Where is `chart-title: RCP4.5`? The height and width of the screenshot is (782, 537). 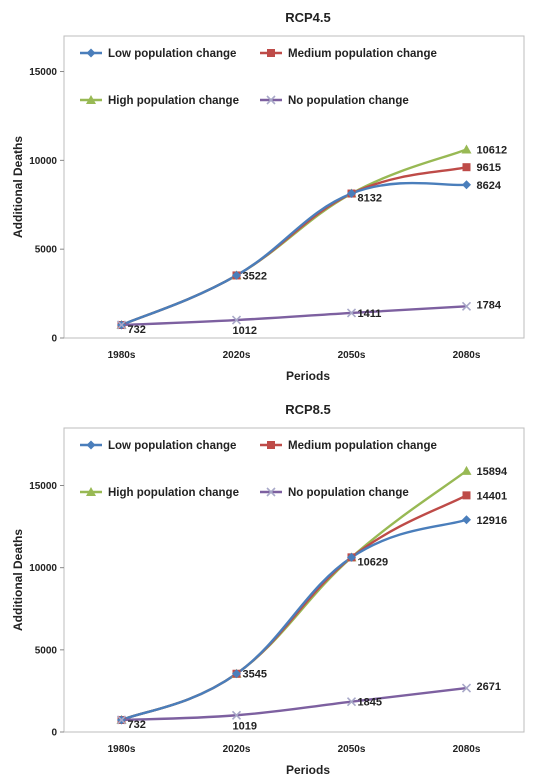 chart-title: RCP4.5 is located at coordinates (308, 17).